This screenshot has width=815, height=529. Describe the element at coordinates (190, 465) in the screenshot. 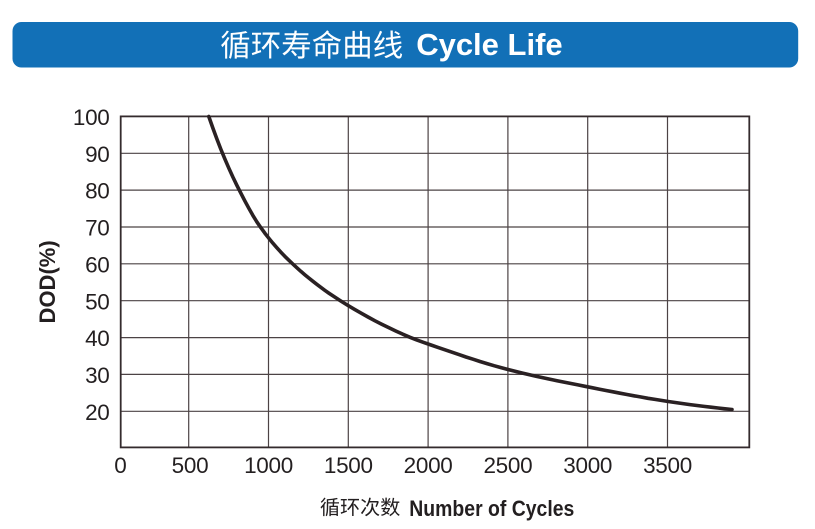

I see `svg-text: 500` at that location.